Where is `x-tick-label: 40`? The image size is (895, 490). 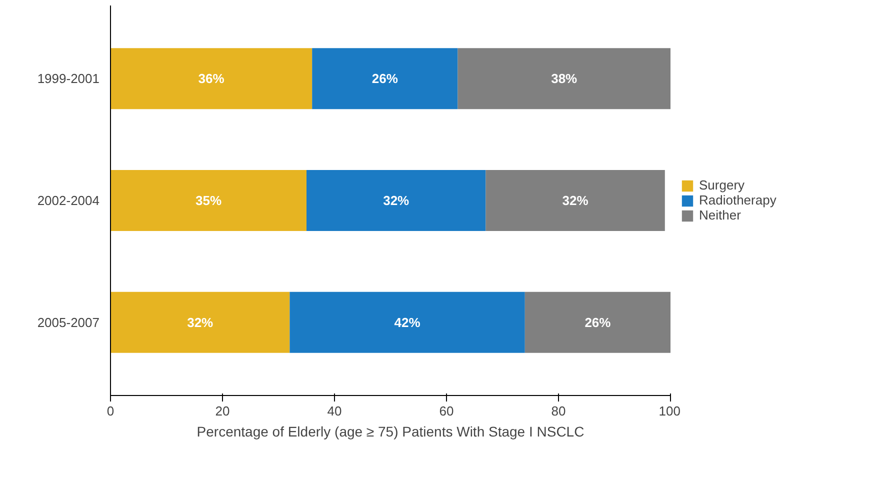
x-tick-label: 40 is located at coordinates (334, 411).